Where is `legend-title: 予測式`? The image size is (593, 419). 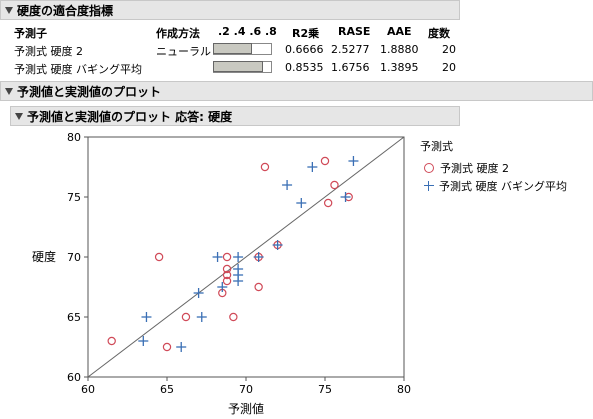
legend-title: 予測式 is located at coordinates (436, 146).